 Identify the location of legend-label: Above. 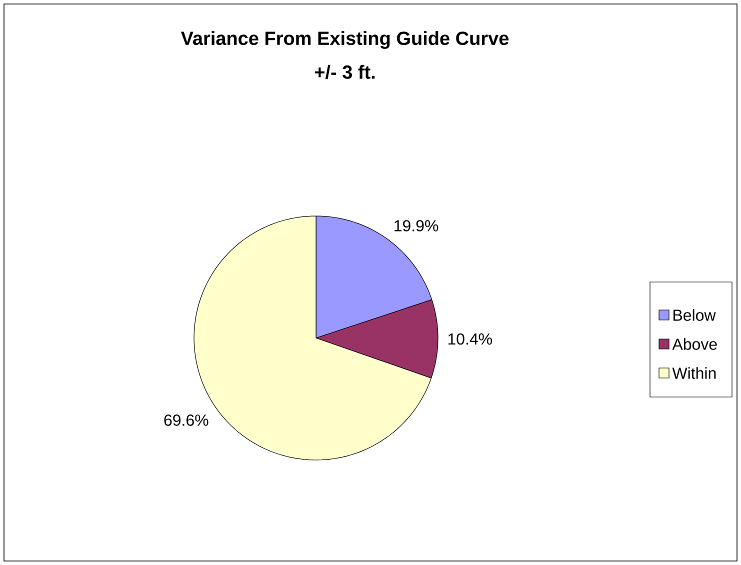
(694, 344).